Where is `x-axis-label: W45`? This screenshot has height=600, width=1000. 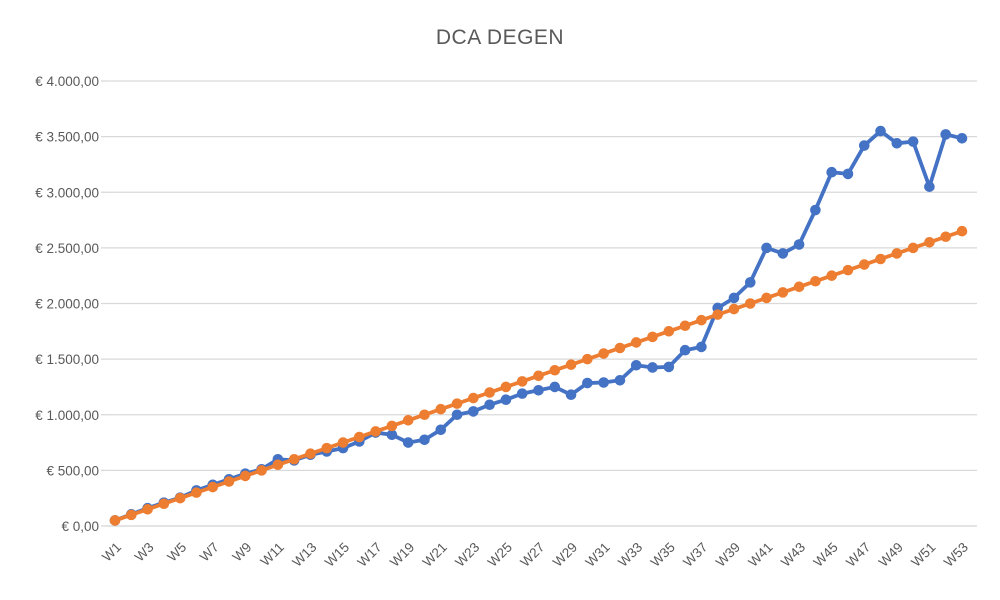
x-axis-label: W45 is located at coordinates (826, 555).